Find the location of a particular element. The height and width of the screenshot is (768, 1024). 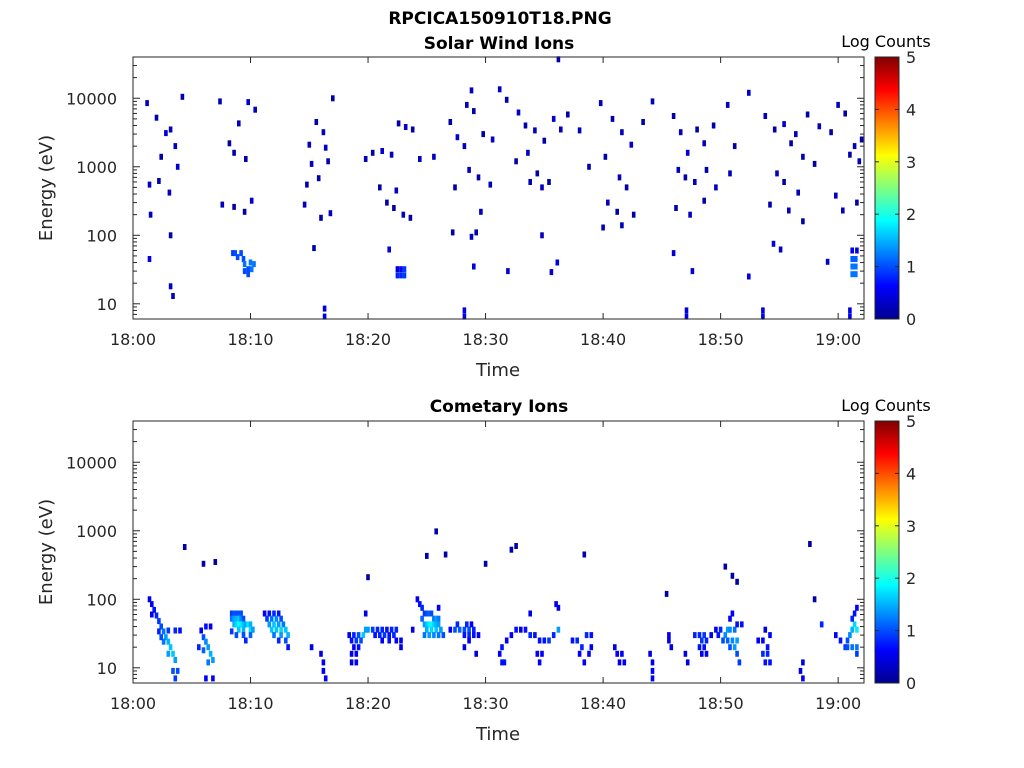

colorbar-tick-label: 0 is located at coordinates (911, 319).